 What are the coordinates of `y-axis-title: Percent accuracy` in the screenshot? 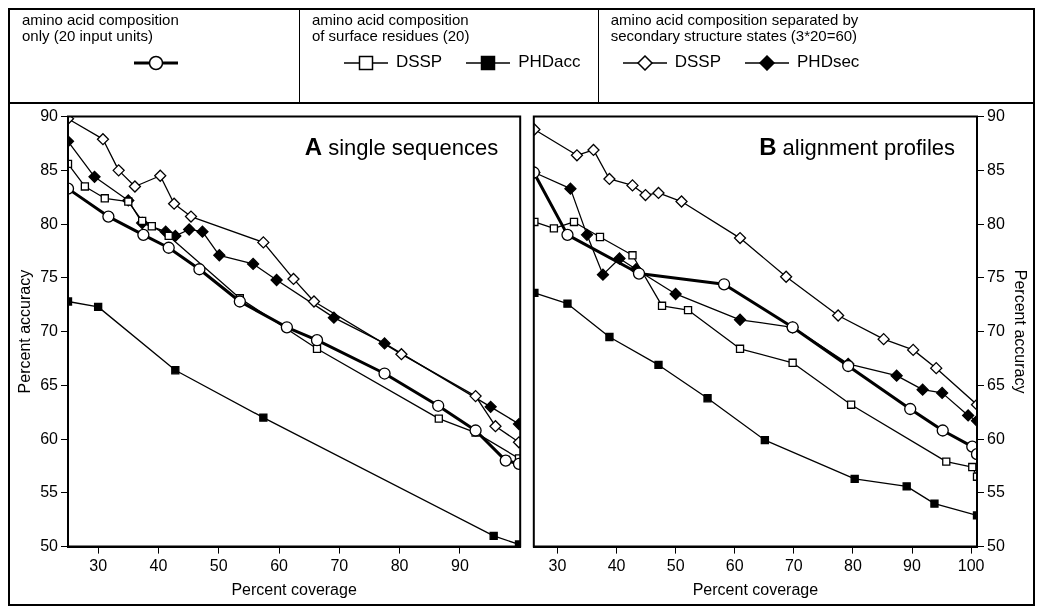 It's located at (25, 331).